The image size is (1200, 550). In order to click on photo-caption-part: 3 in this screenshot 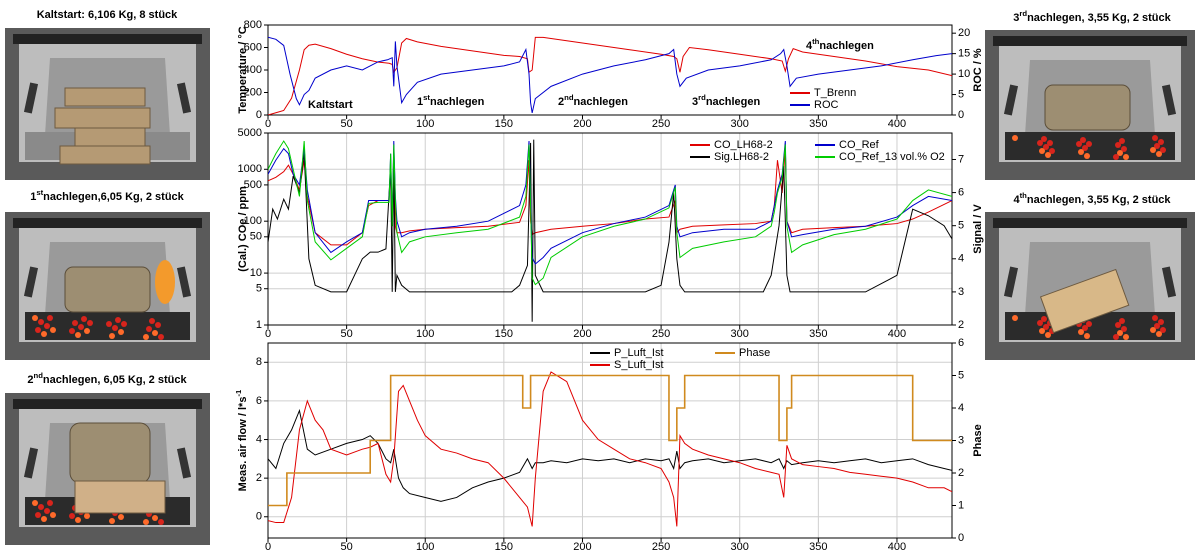, I will do `click(1016, 18)`.